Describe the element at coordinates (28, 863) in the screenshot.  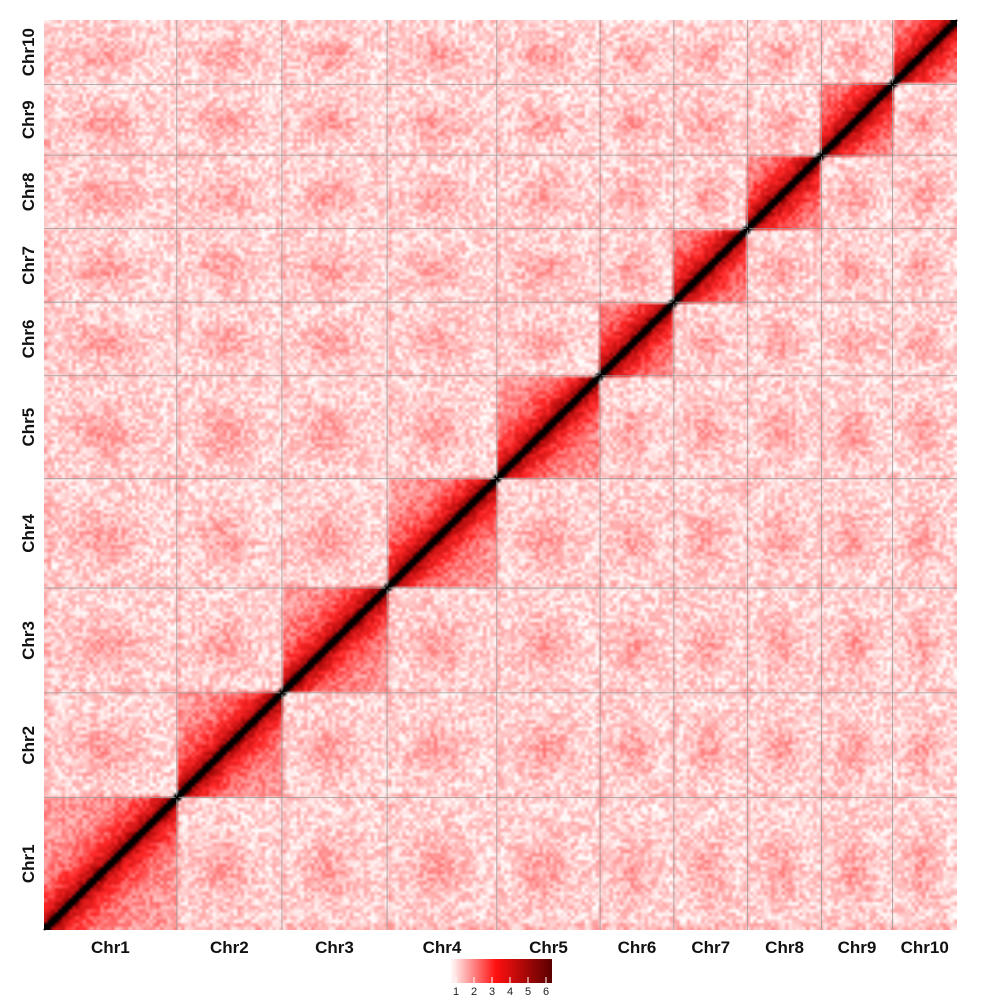
I see `y-tick-label: Chr1` at that location.